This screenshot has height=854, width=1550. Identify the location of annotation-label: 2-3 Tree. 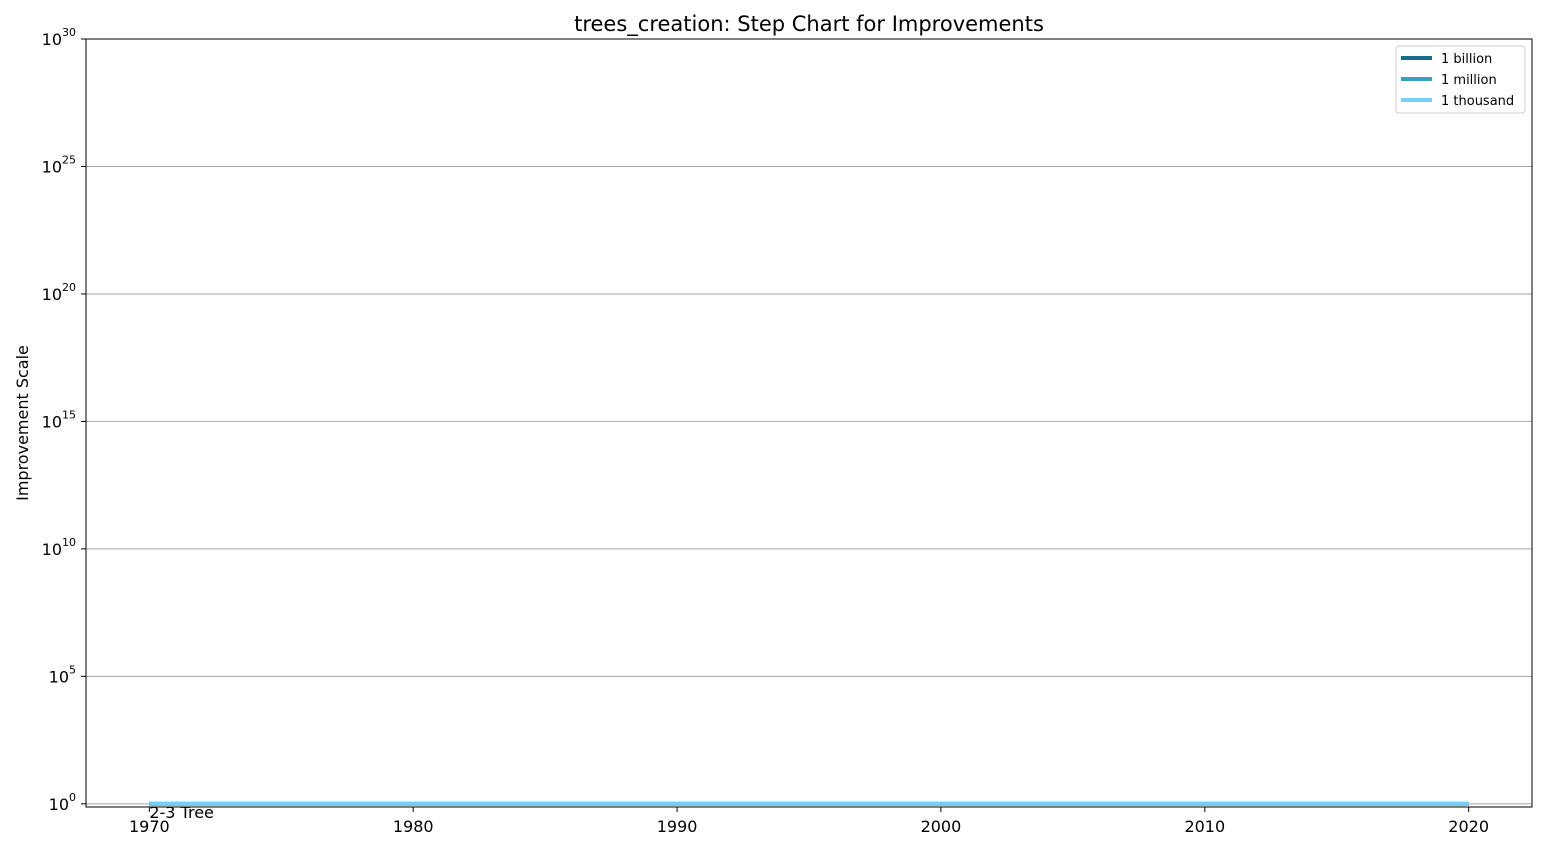
(181, 812).